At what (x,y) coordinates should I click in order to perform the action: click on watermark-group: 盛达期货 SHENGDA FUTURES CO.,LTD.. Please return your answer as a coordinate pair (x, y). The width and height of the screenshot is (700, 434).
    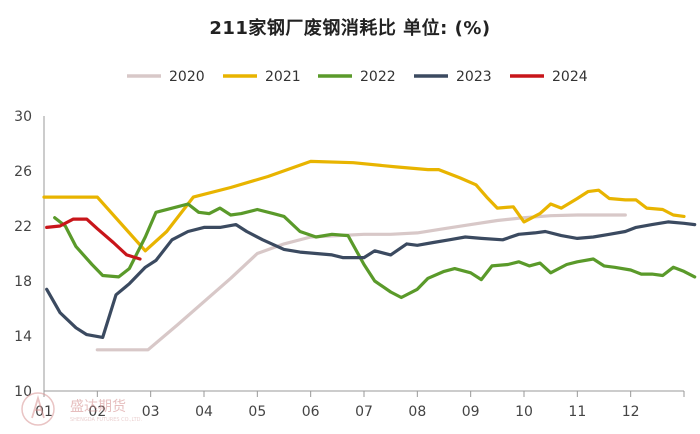
    Looking at the image, I should click on (82, 409).